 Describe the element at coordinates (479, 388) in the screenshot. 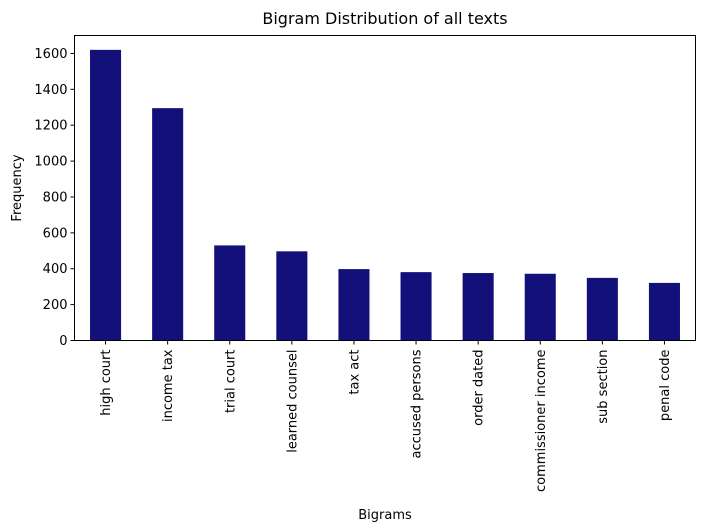

I see `x-tick-label: order dated` at that location.